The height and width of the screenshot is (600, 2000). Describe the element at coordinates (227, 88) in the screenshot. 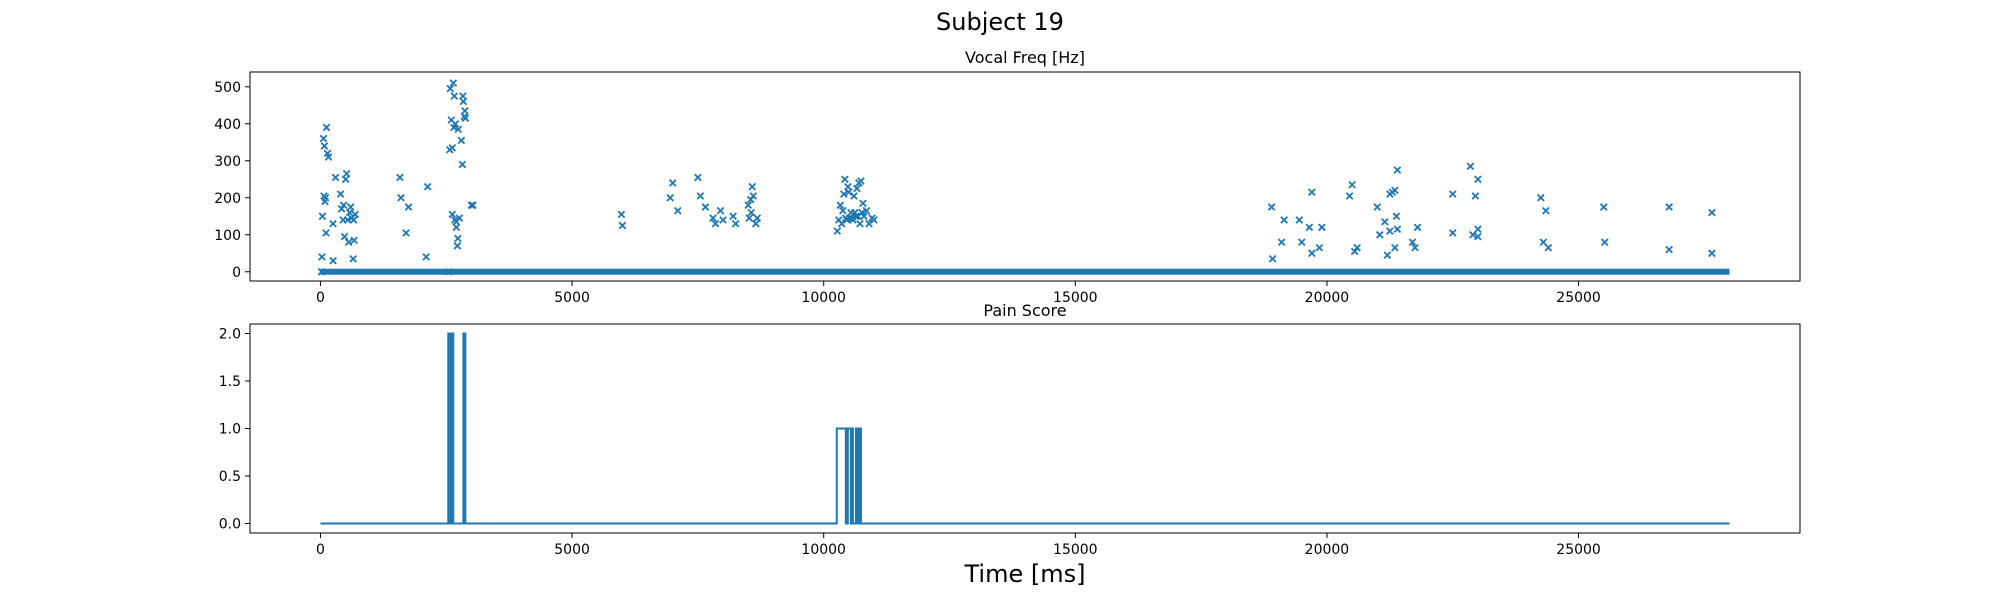

I see `vocal-freq-ytick-label: 500` at that location.